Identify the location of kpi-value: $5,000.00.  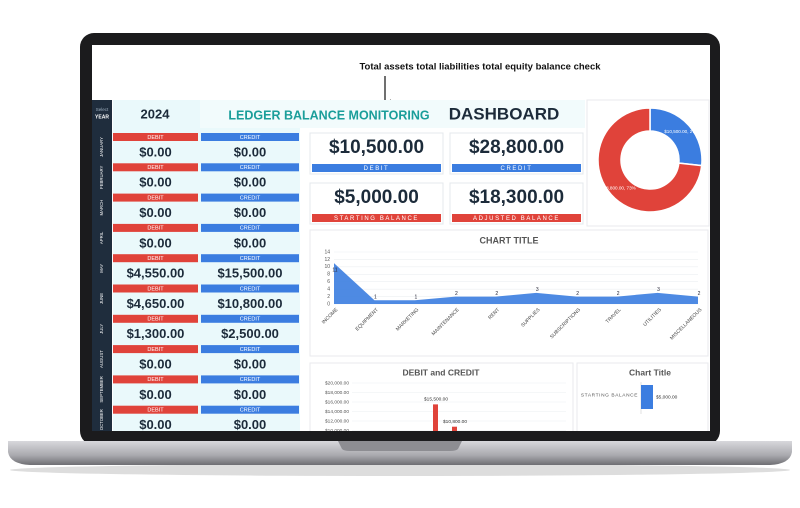
(376, 197).